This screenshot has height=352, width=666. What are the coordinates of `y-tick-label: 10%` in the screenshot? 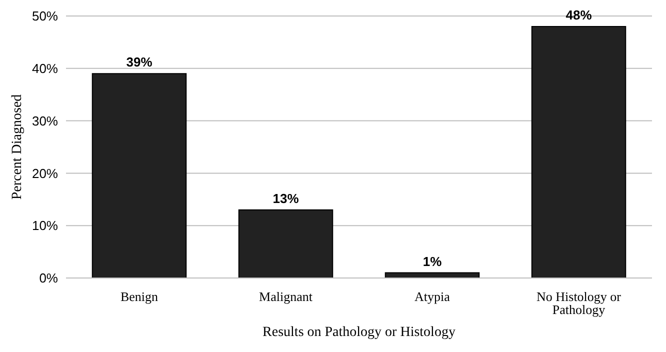 It's located at (45, 226).